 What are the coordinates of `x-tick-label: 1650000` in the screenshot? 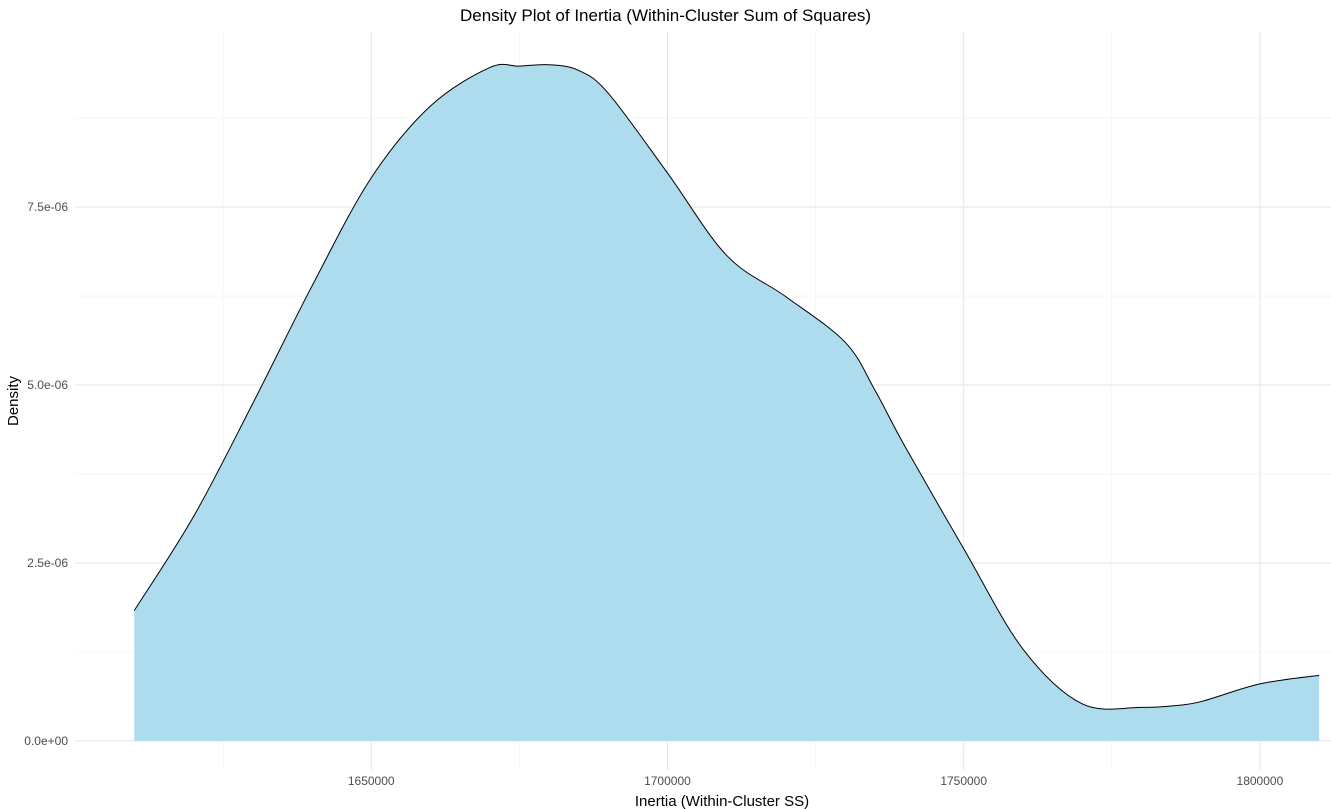 It's located at (371, 781).